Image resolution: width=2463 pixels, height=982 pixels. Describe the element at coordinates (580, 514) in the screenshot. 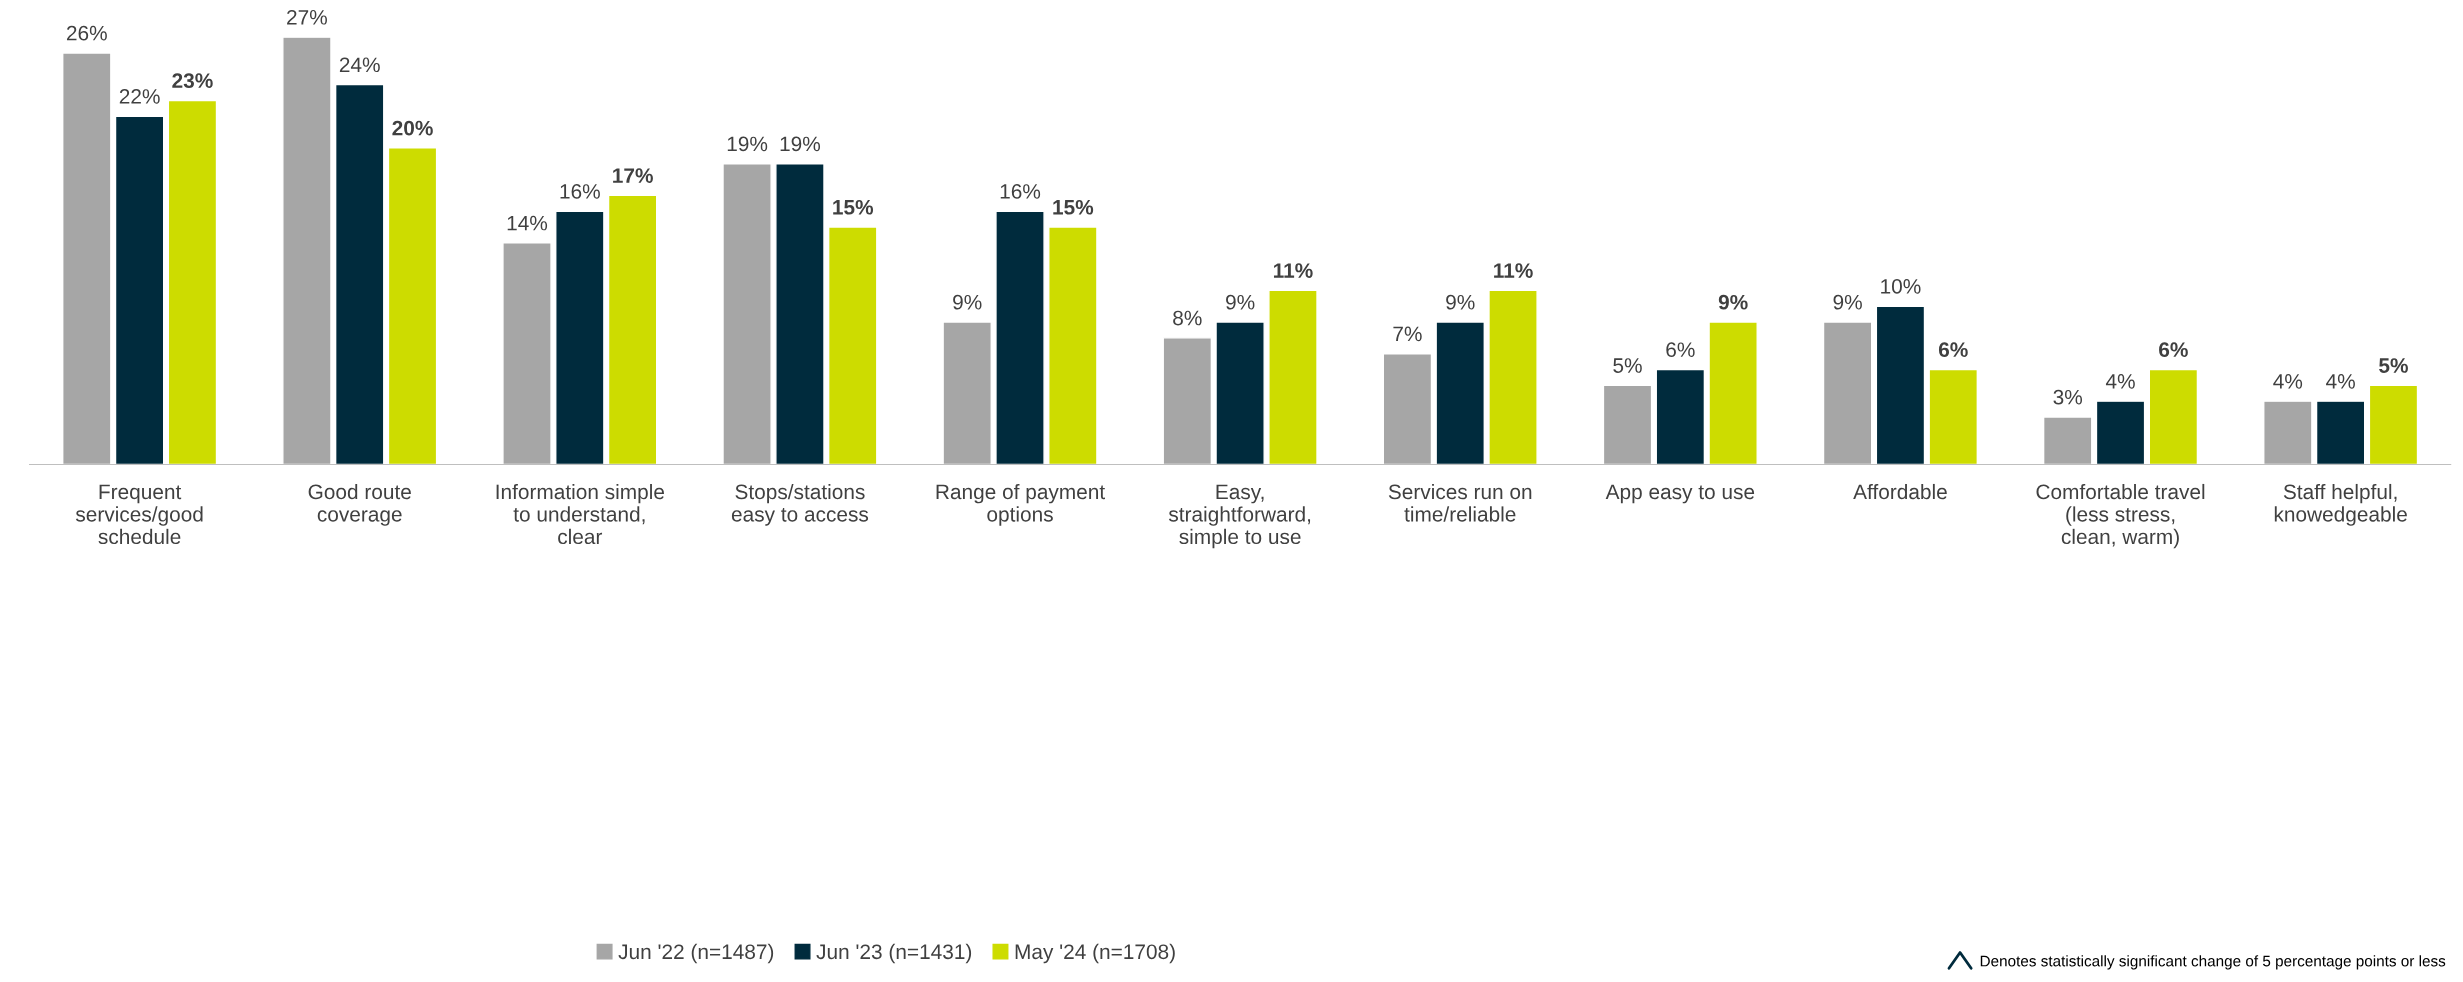

I see `x-tick-label: Information simple to understand, clear` at that location.